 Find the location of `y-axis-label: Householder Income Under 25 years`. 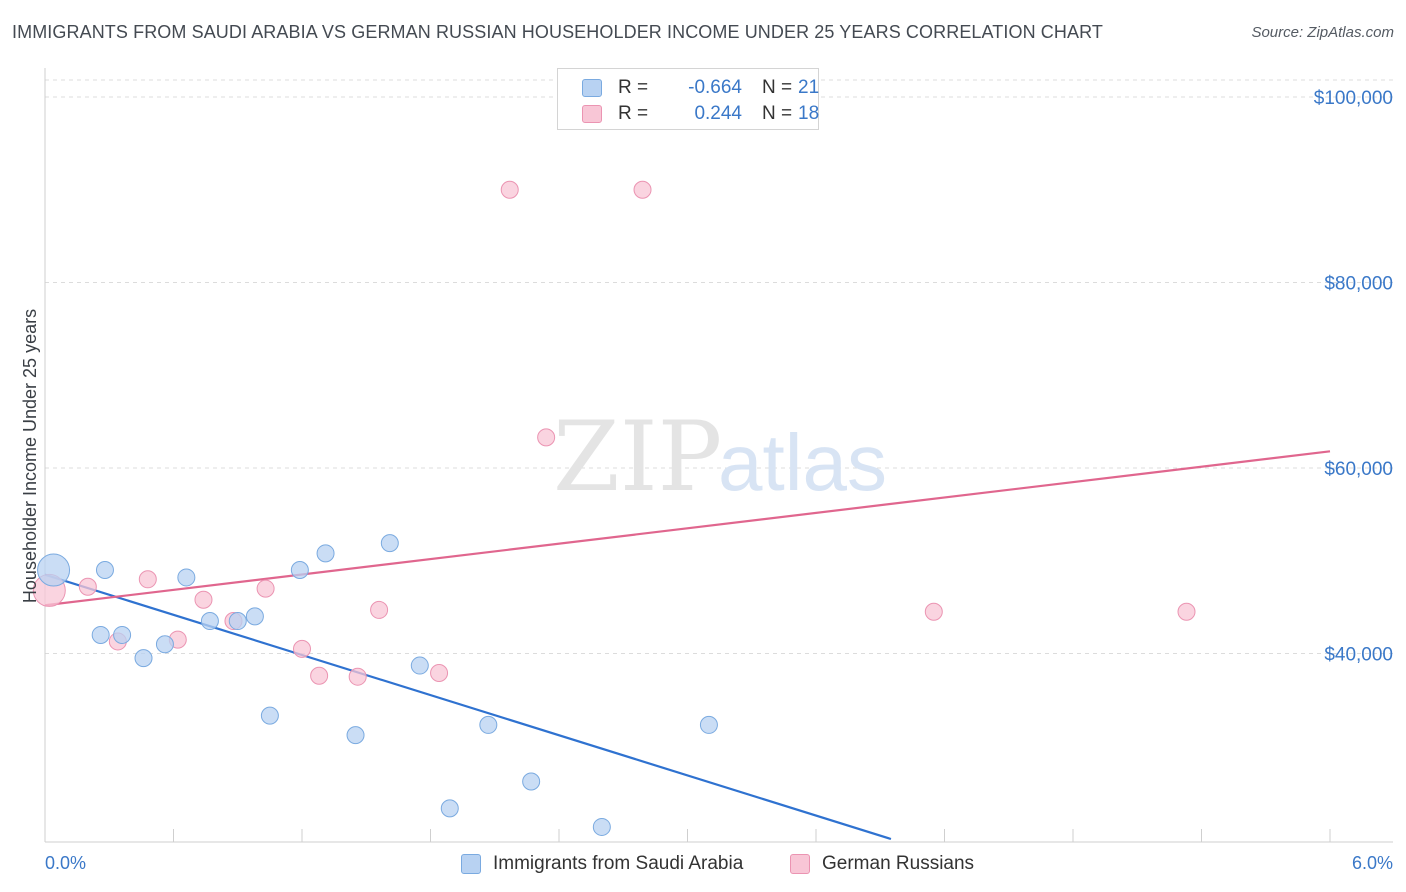

y-axis-label: Householder Income Under 25 years is located at coordinates (30, 456).